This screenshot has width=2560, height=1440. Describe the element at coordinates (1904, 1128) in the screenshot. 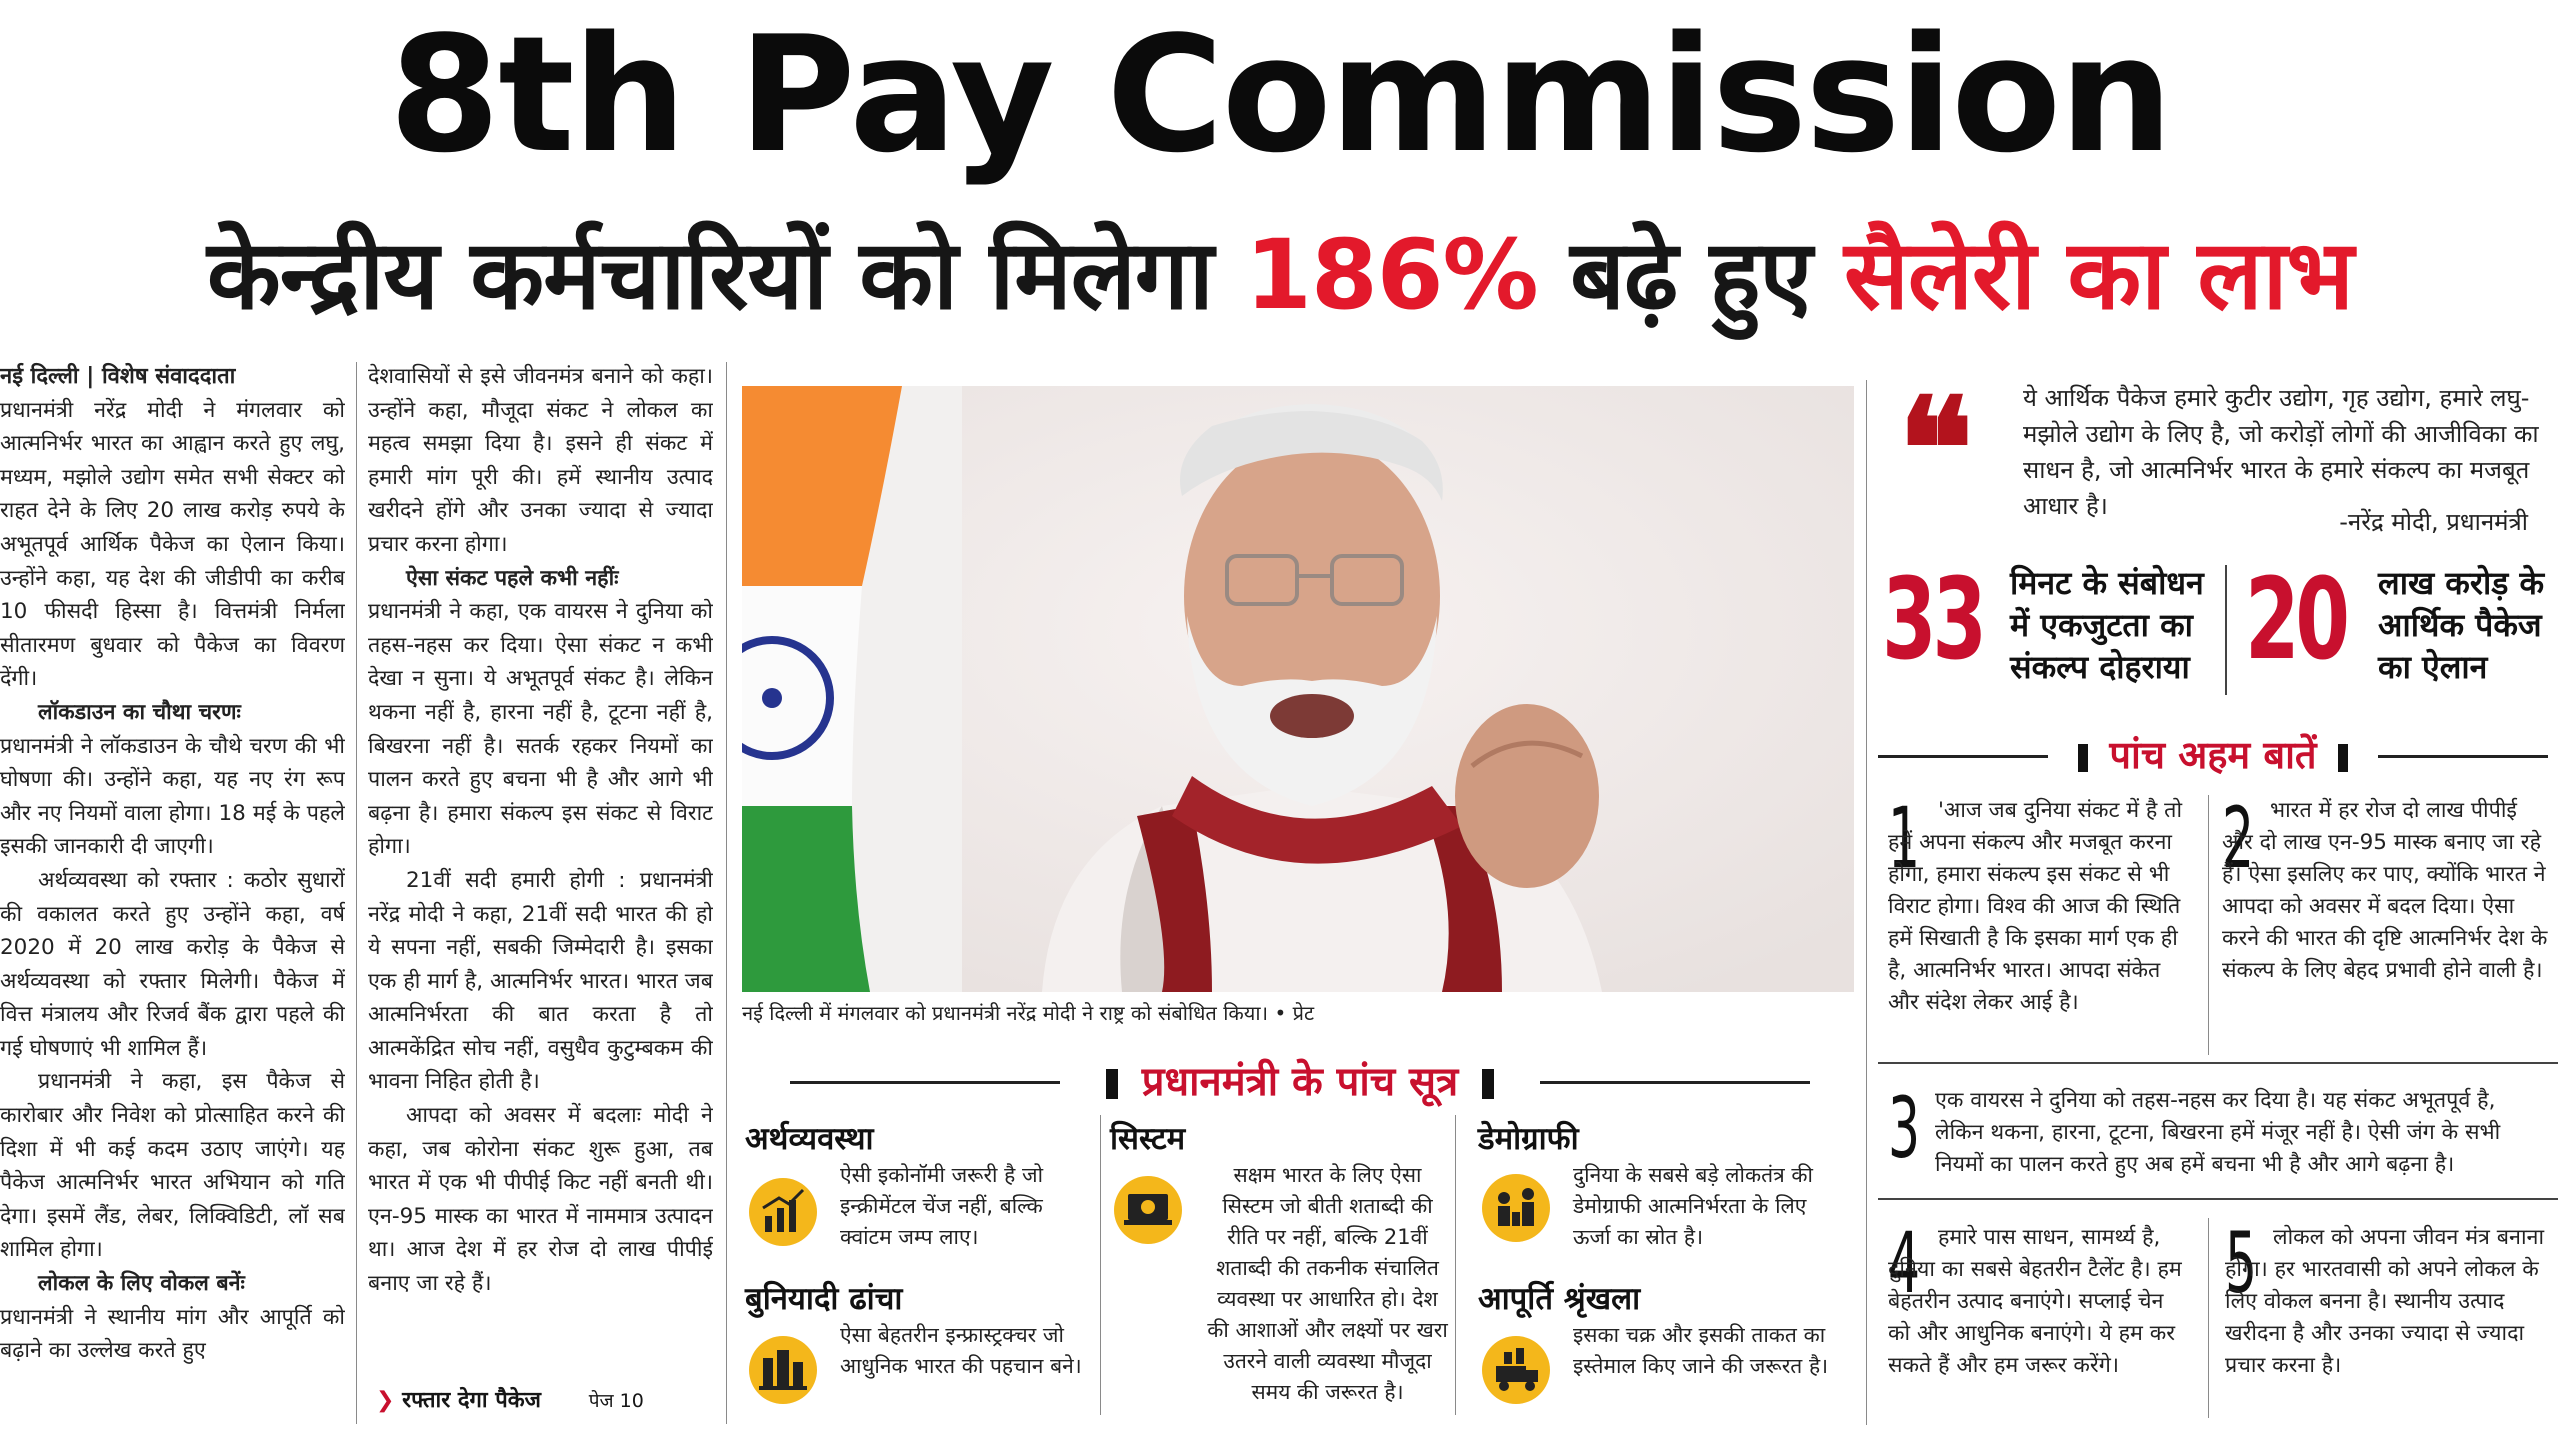

I see `point-number-3: 3` at that location.